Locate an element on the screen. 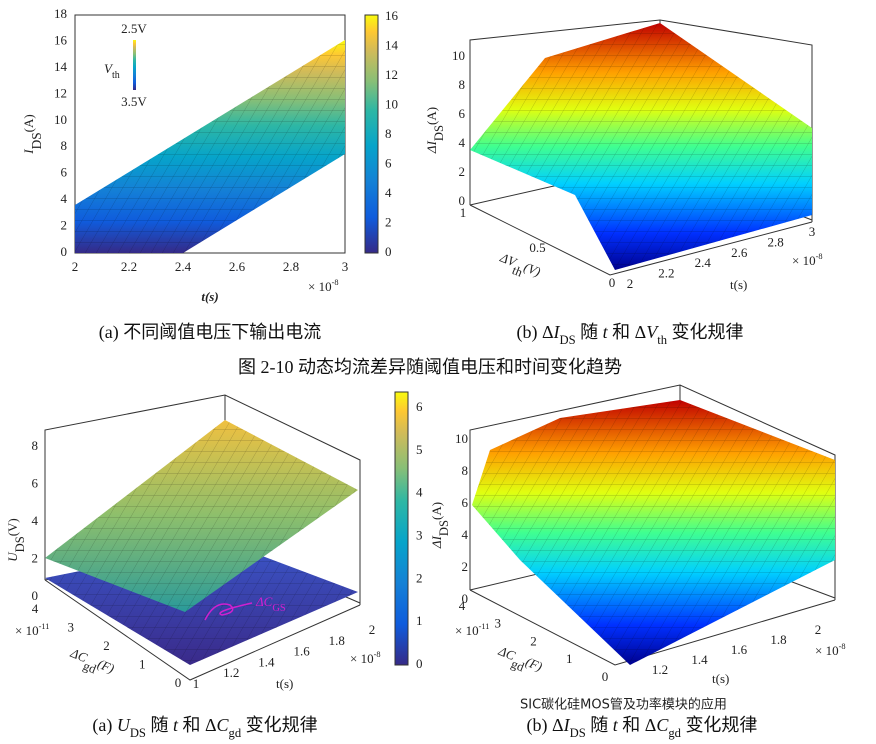 Image resolution: width=876 pixels, height=744 pixels. colorbar-label: 1 is located at coordinates (419, 620).